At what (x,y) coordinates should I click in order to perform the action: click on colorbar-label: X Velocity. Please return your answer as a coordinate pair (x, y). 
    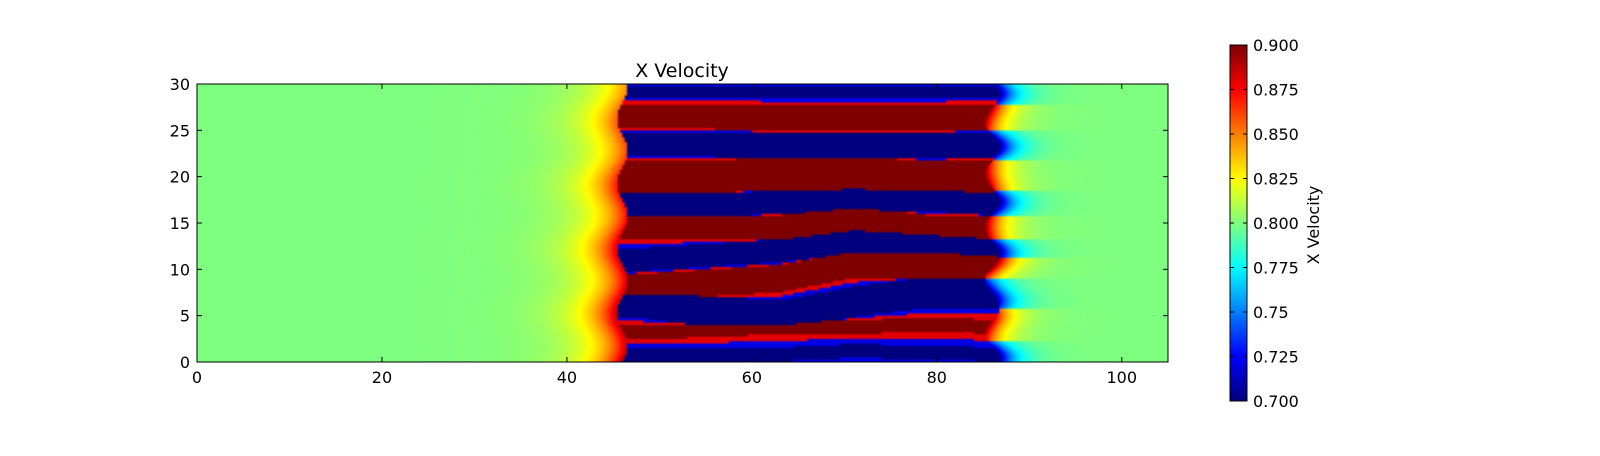
    Looking at the image, I should click on (1313, 225).